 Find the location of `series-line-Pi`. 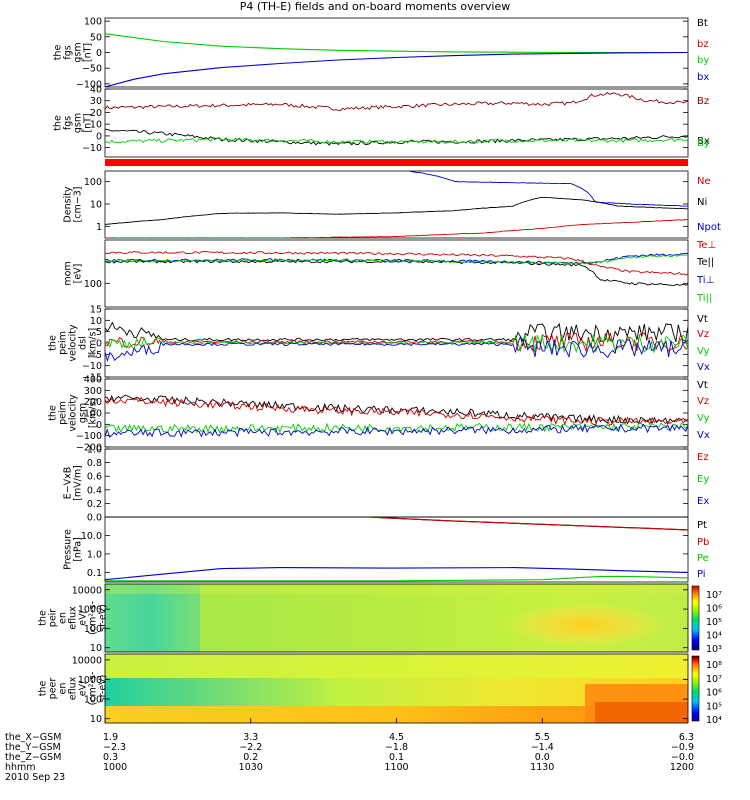

series-line-Pi is located at coordinates (396, 574).